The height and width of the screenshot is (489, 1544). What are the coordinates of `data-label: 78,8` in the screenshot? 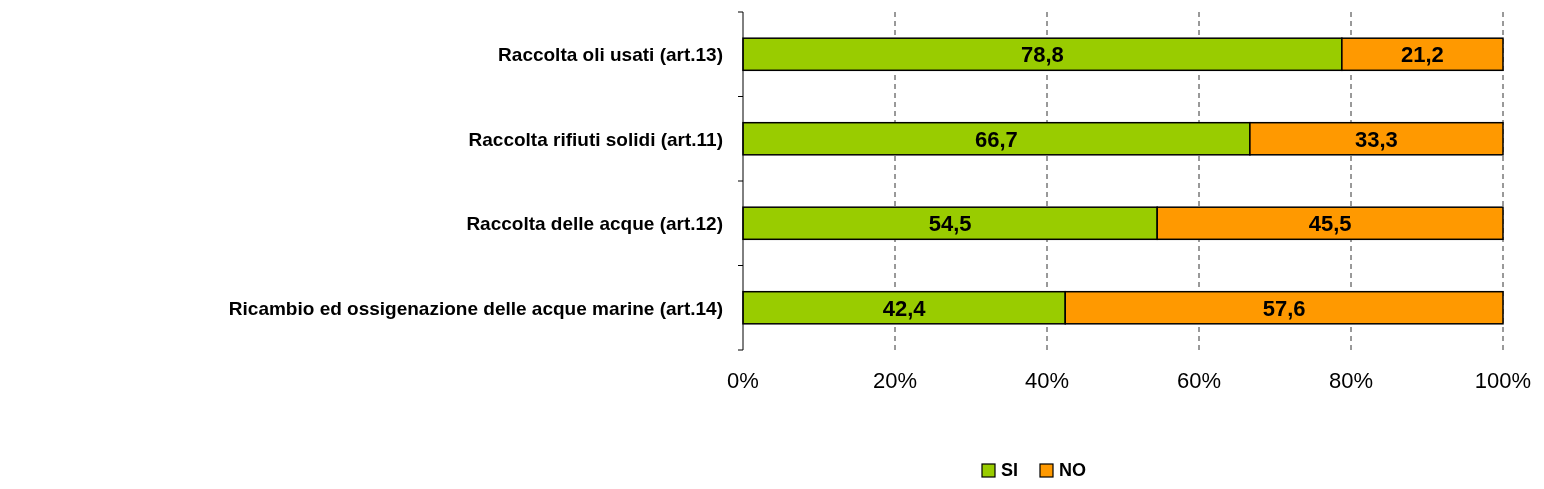 It's located at (1042, 55).